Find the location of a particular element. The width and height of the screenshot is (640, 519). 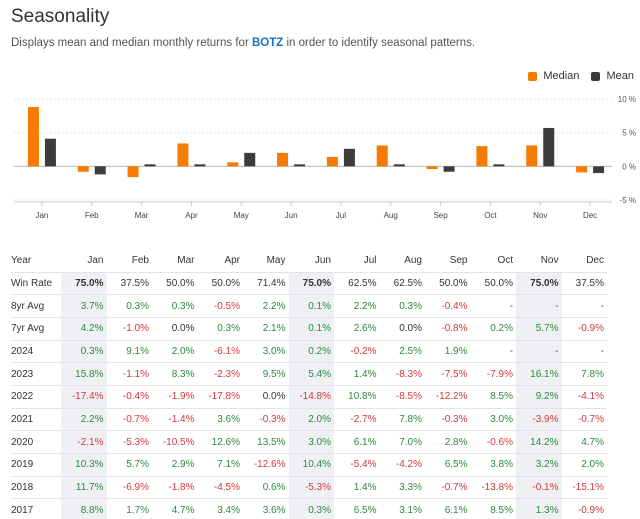

row-label: 8yr Avg is located at coordinates (36, 306).